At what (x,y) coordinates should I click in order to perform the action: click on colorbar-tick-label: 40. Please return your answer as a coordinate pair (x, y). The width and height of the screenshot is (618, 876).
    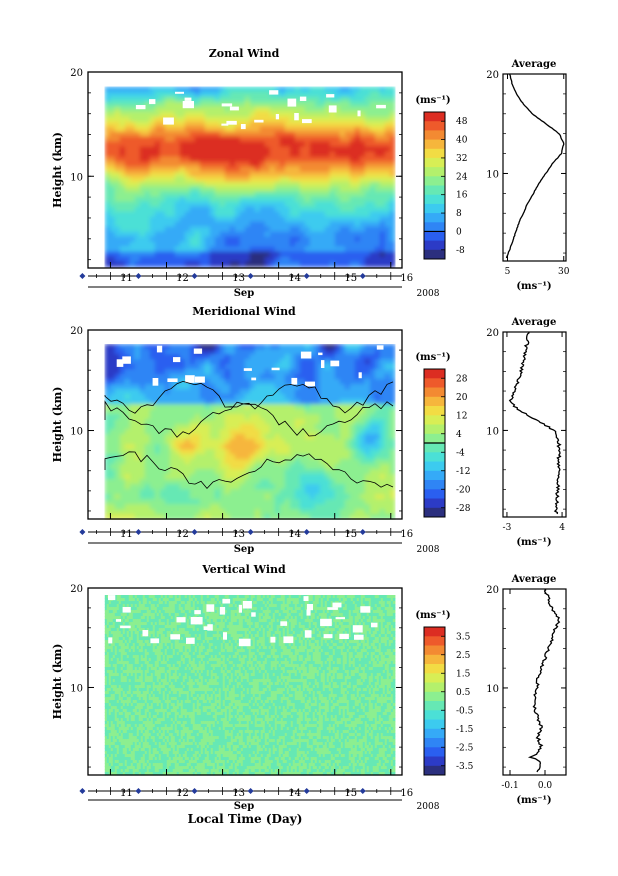
    Looking at the image, I should click on (462, 141).